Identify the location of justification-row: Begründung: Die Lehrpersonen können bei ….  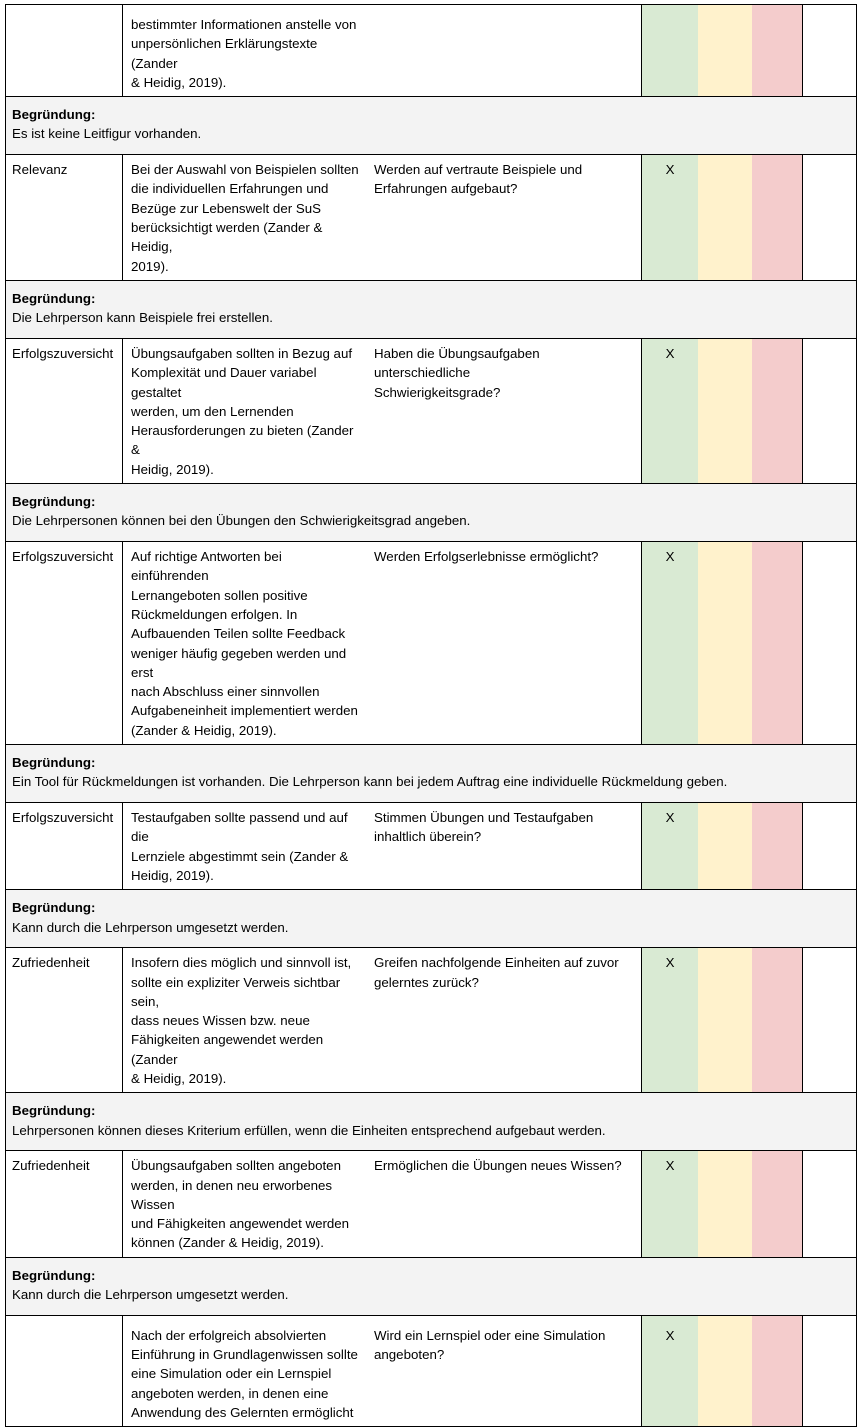
(431, 513).